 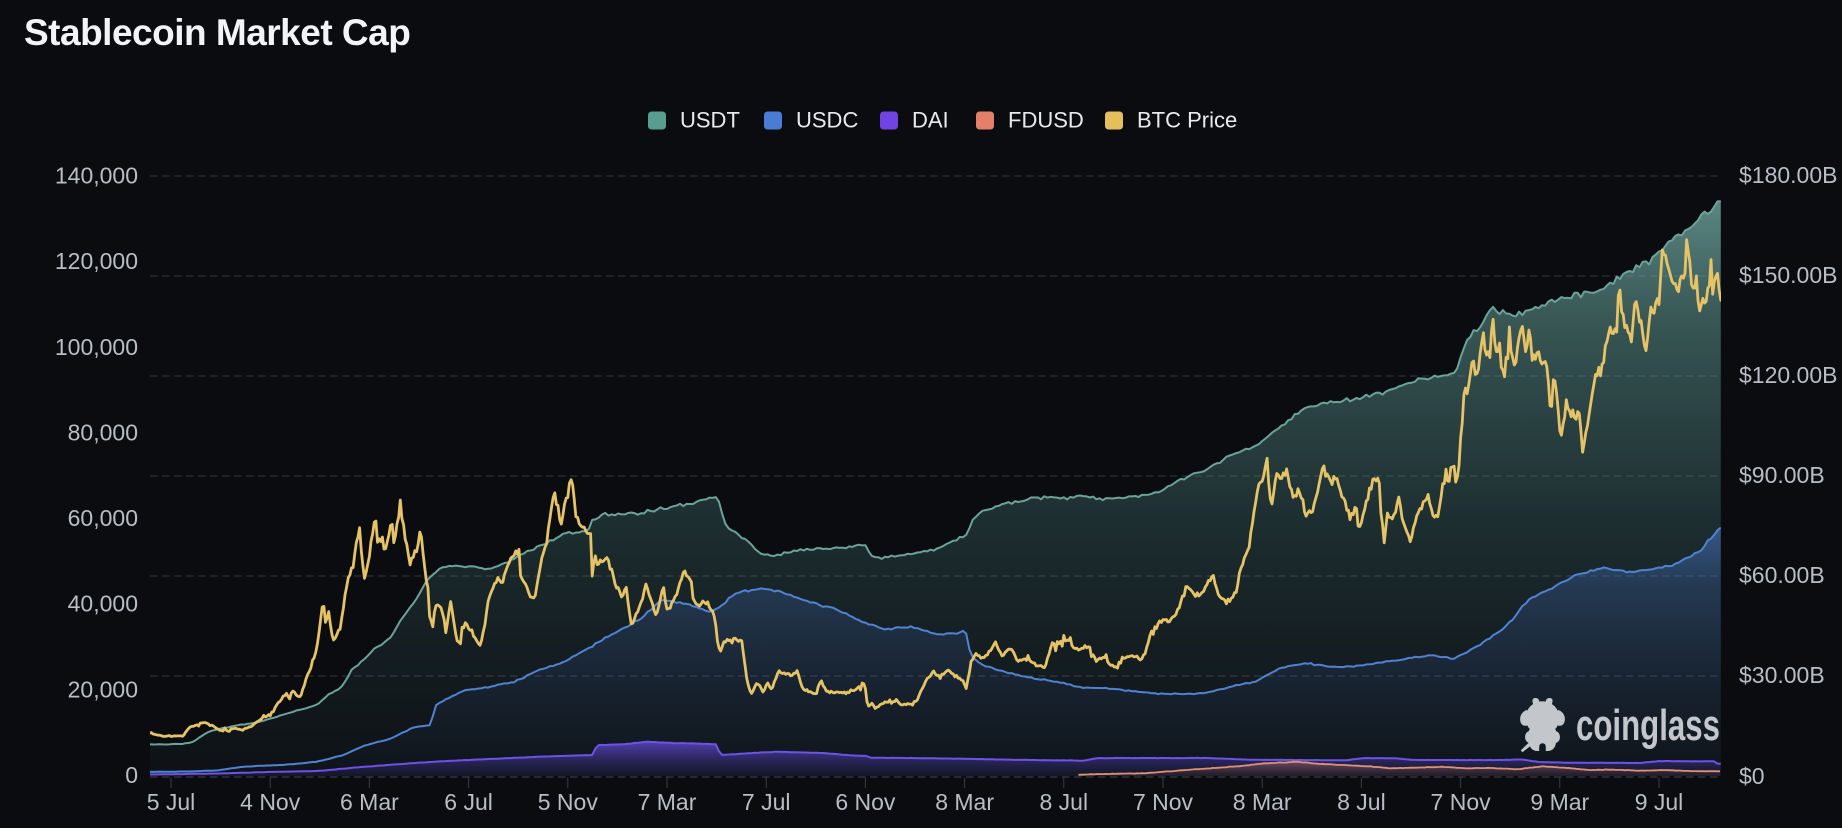 What do you see at coordinates (217, 32) in the screenshot?
I see `svg-text: Stablecoin Market Cap` at bounding box center [217, 32].